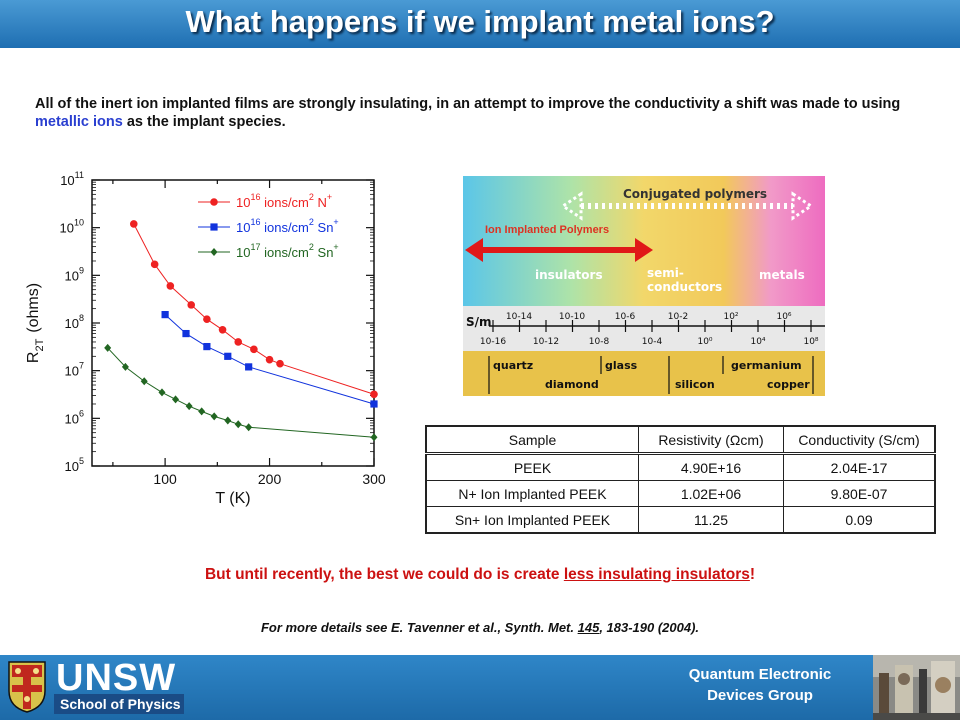  Describe the element at coordinates (649, 317) in the screenshot. I see `scale-top-labels: 10-14 10-10 10-6 10-2 10² 10⁶` at that location.